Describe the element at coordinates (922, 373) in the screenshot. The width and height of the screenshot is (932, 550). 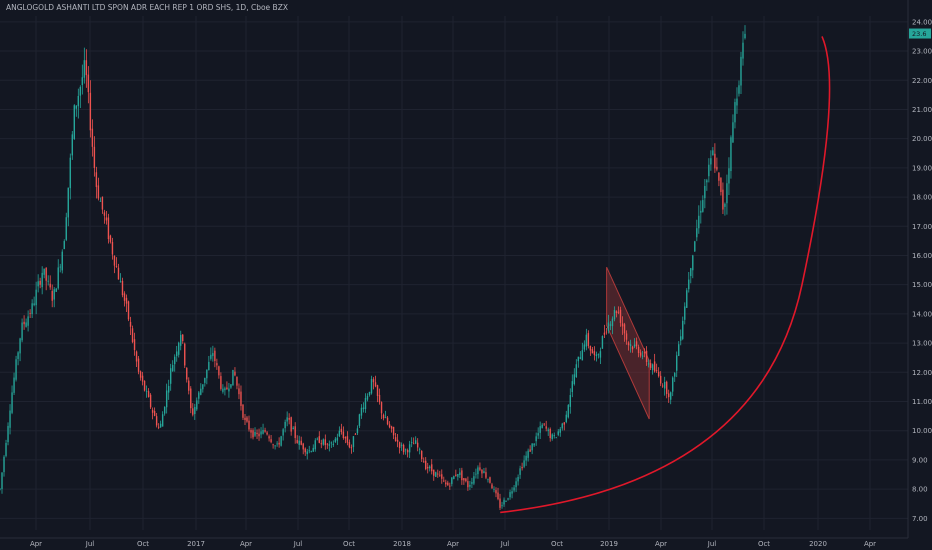
I see `y-tick-label: 12.00` at that location.